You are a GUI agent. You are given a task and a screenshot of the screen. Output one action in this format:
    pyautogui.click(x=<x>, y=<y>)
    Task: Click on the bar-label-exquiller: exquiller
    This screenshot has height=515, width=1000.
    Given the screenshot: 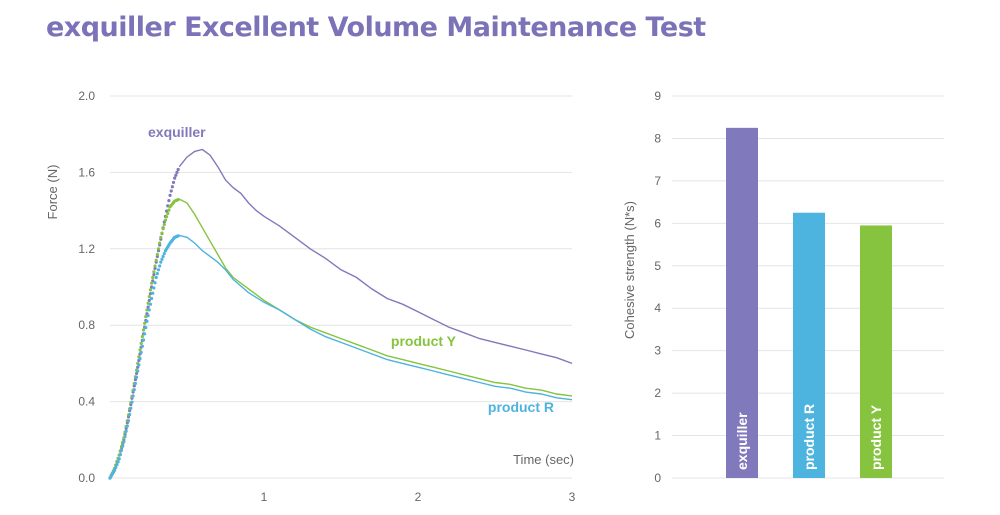 What is the action you would take?
    pyautogui.click(x=742, y=441)
    